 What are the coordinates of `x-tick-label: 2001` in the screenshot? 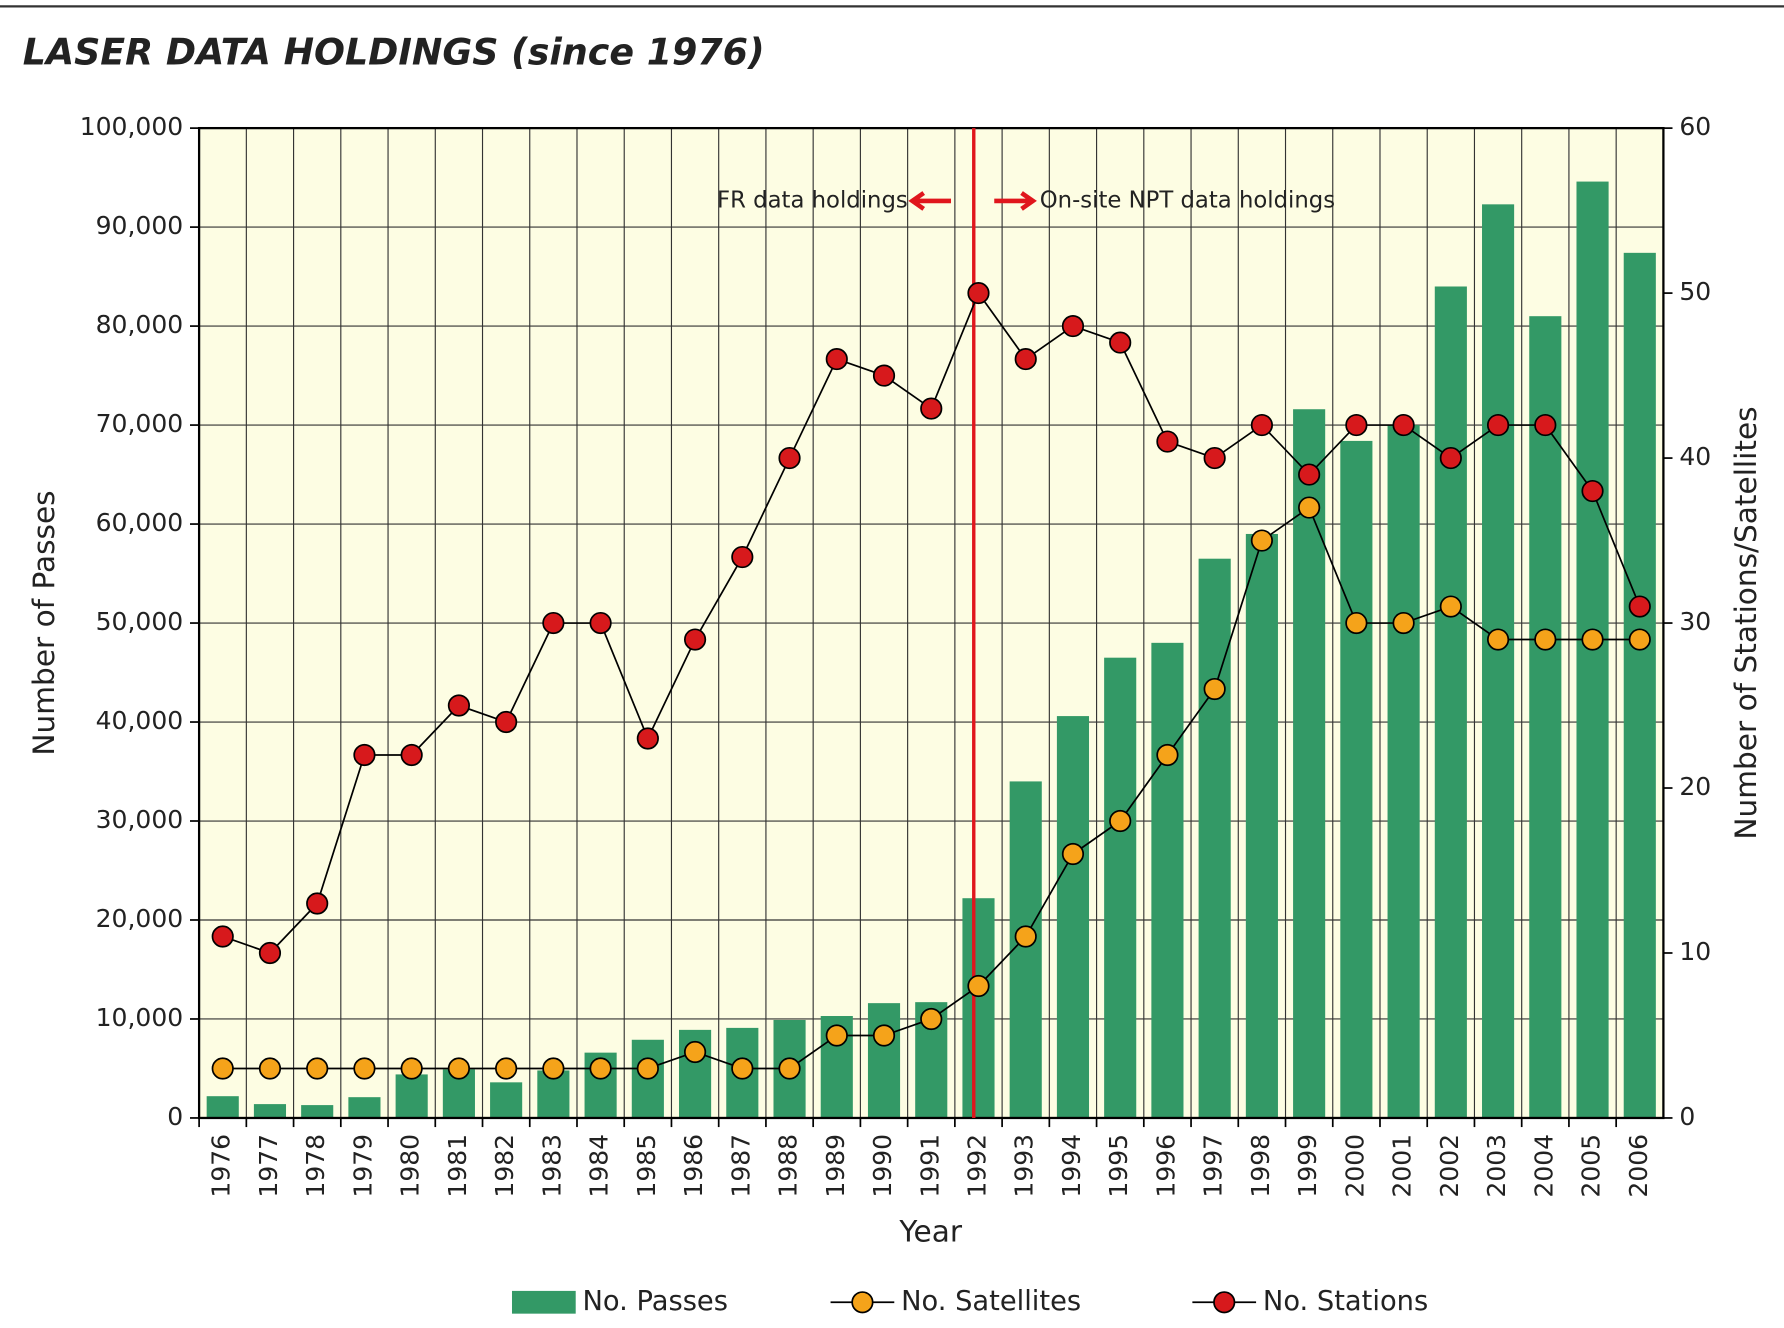 It's located at (1402, 1166).